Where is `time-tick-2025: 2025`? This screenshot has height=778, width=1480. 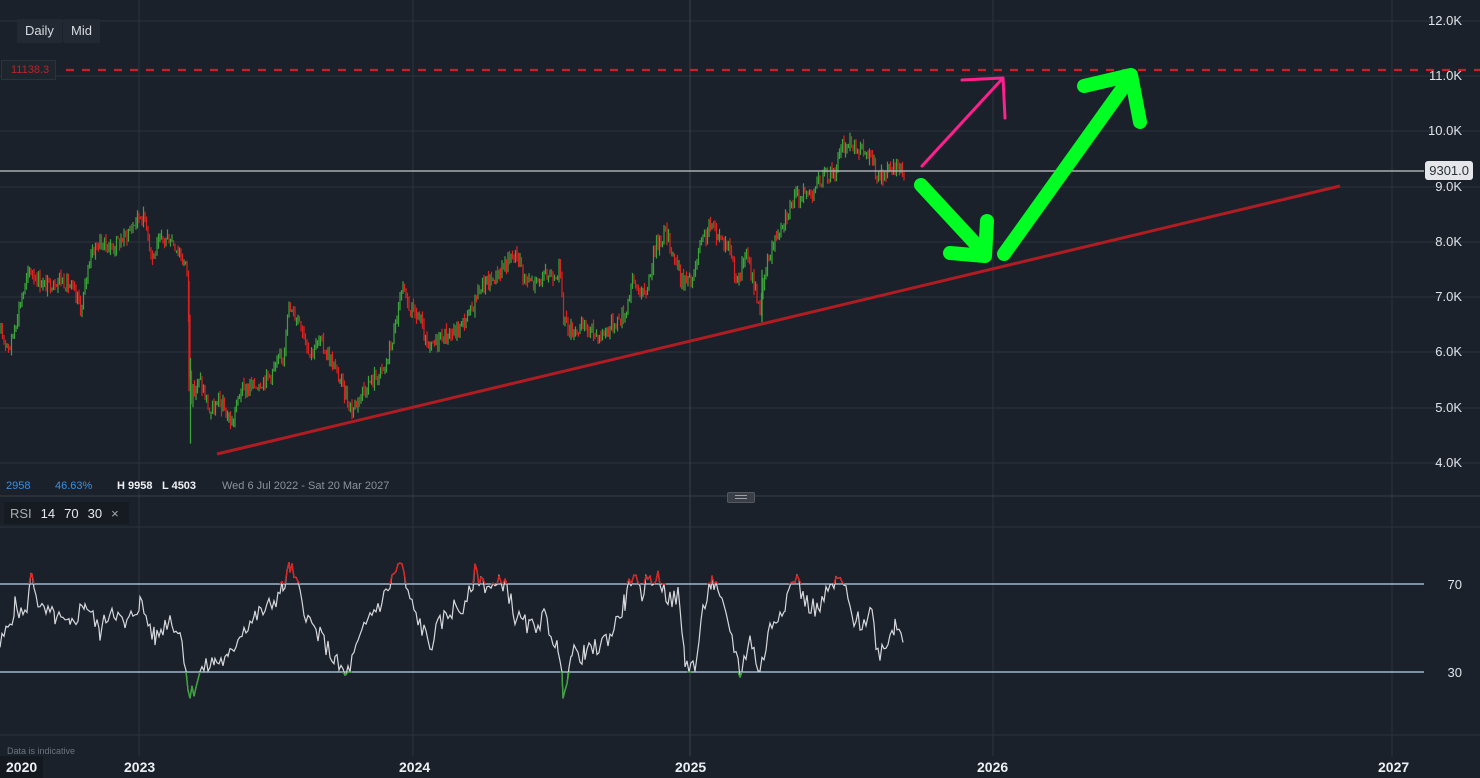
time-tick-2025: 2025 is located at coordinates (691, 767).